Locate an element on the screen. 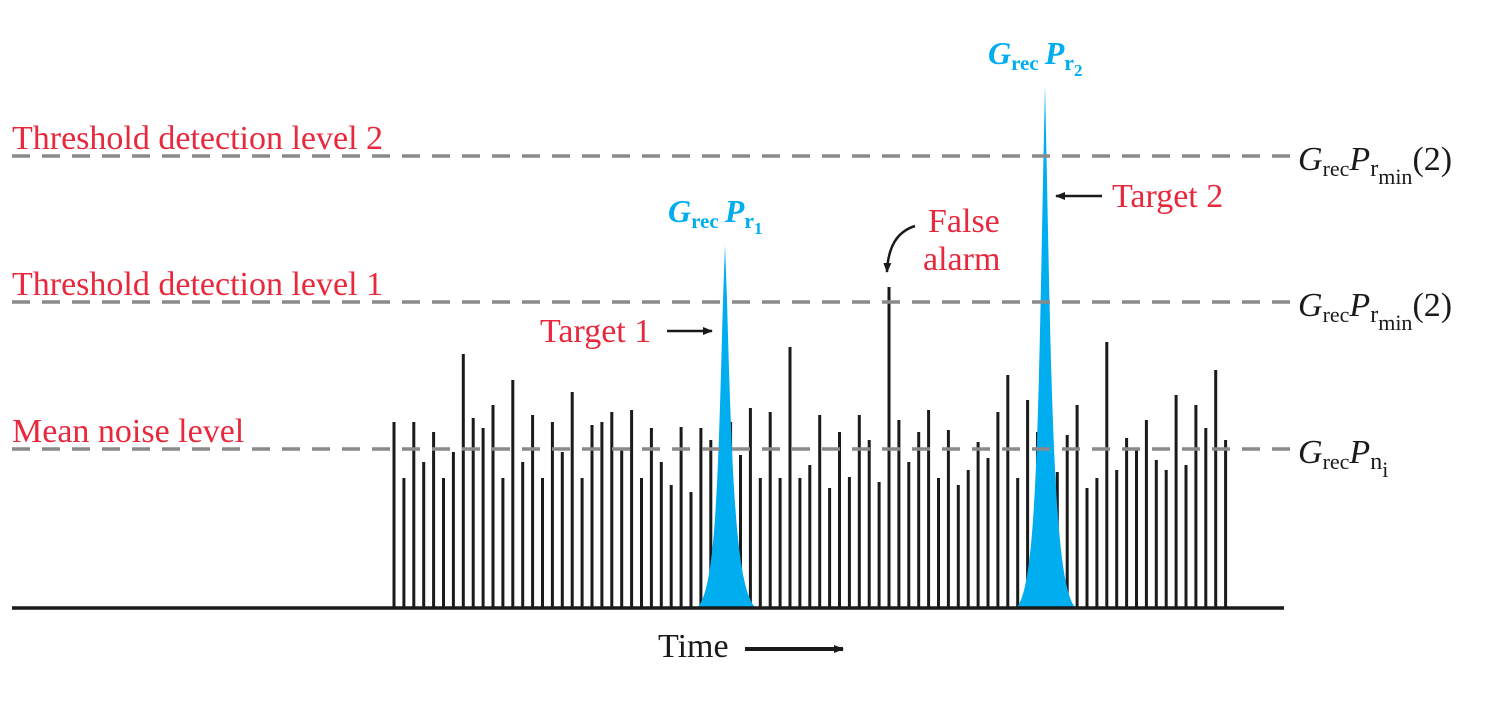  threshold-level-2-label: Threshold detection level 2 is located at coordinates (197, 138).